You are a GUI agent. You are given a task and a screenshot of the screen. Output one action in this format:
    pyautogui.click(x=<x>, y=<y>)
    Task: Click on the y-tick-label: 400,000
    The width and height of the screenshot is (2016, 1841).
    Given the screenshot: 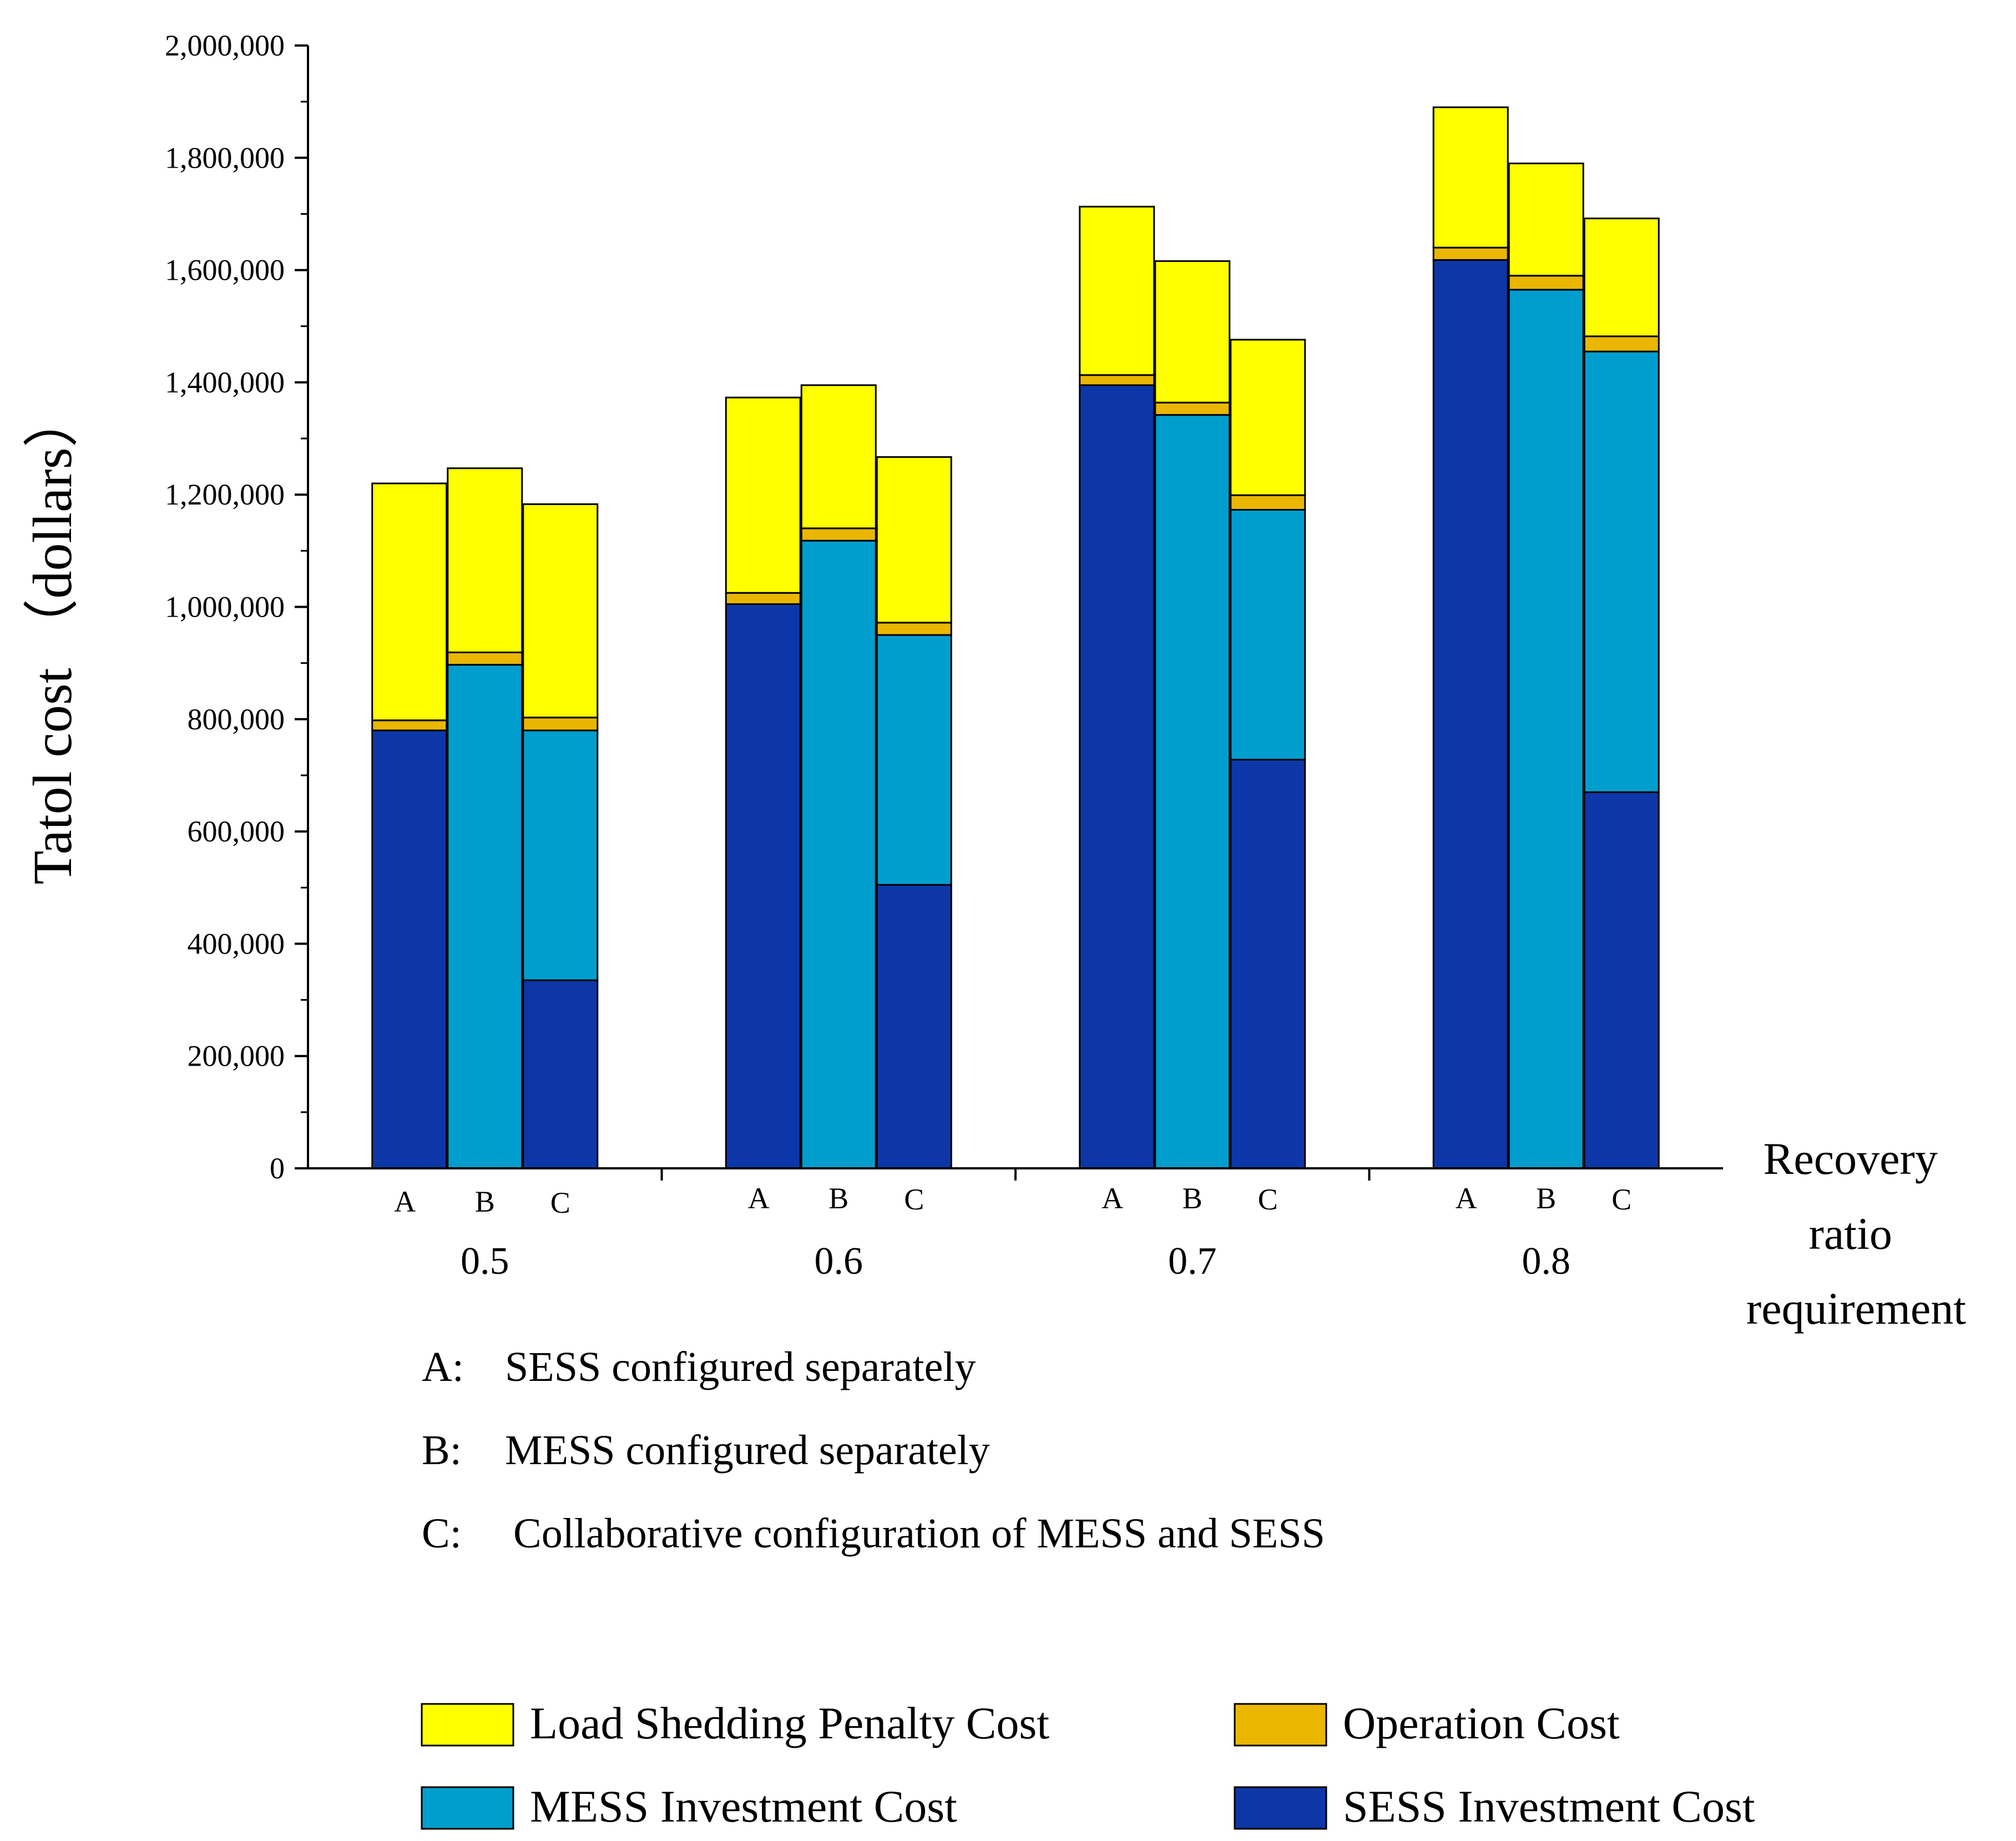 What is the action you would take?
    pyautogui.click(x=236, y=943)
    